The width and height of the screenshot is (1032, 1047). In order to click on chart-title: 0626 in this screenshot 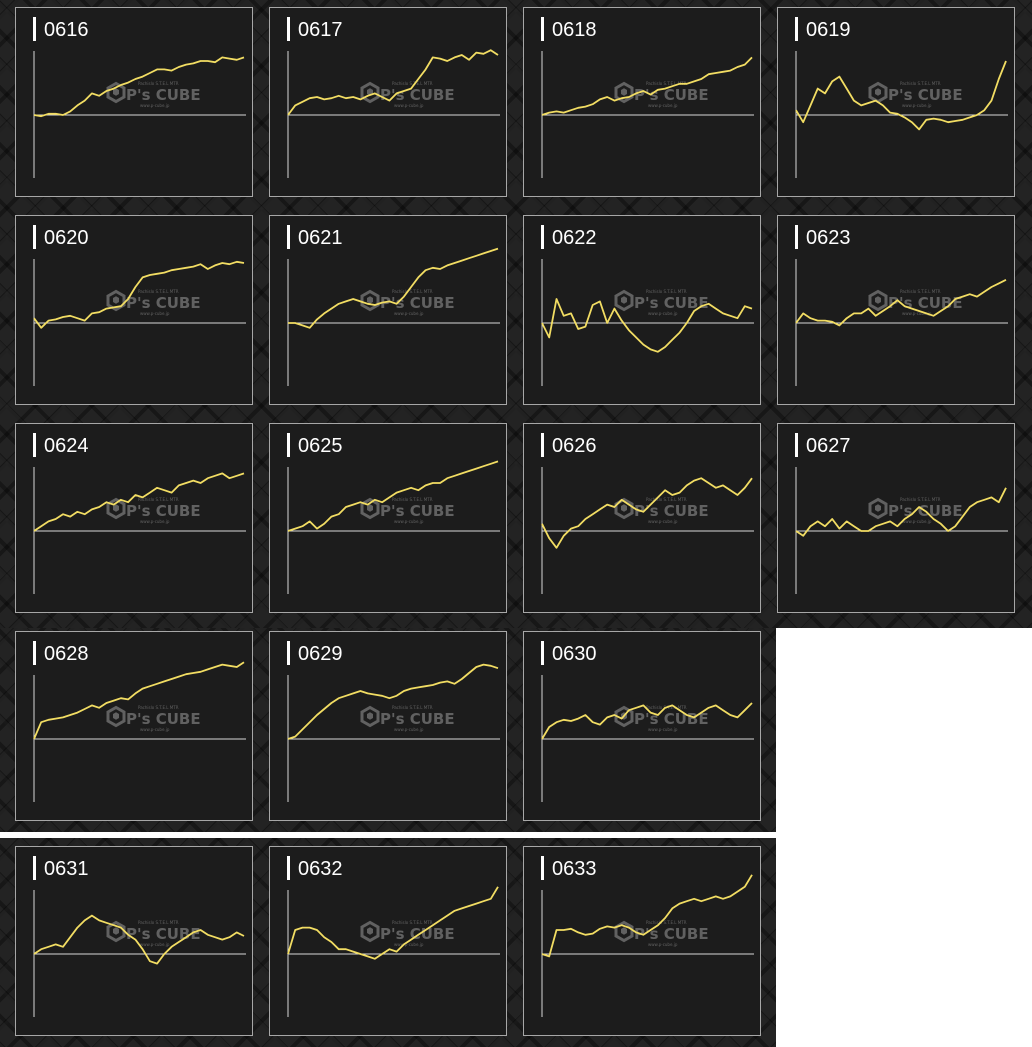, I will do `click(569, 445)`.